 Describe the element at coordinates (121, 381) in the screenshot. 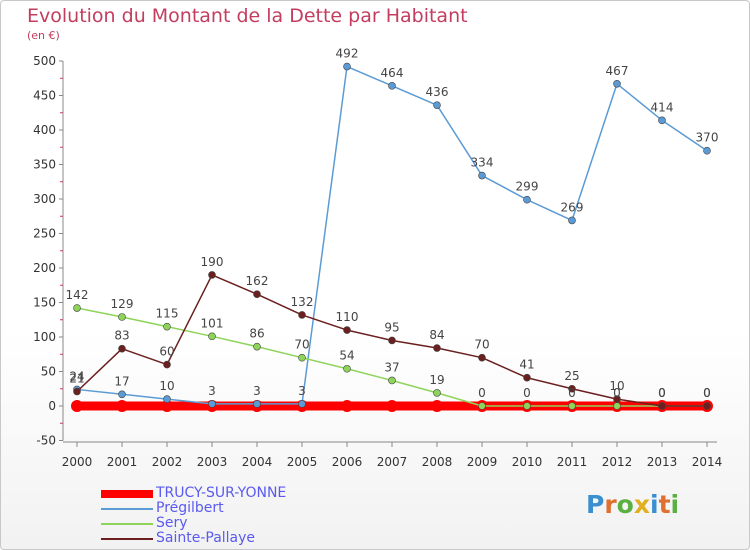

I see `data-label-pregilbert: 17` at that location.